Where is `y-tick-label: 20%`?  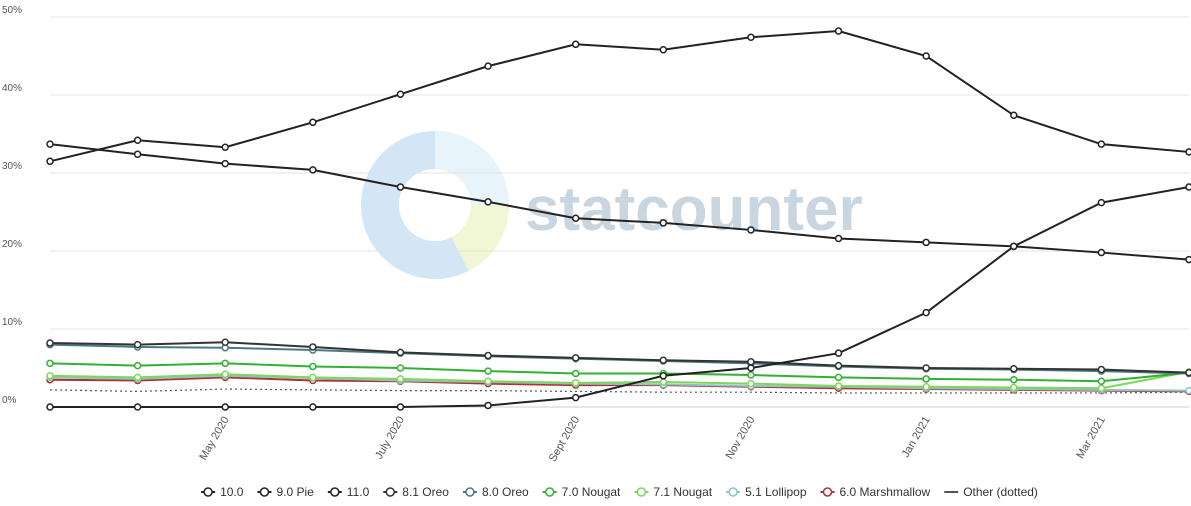
y-tick-label: 20% is located at coordinates (12, 244).